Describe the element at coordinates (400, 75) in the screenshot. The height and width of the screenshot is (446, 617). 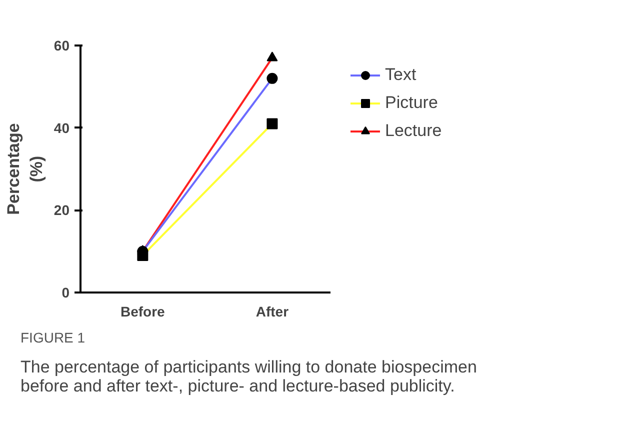
I see `legend-label: Text` at that location.